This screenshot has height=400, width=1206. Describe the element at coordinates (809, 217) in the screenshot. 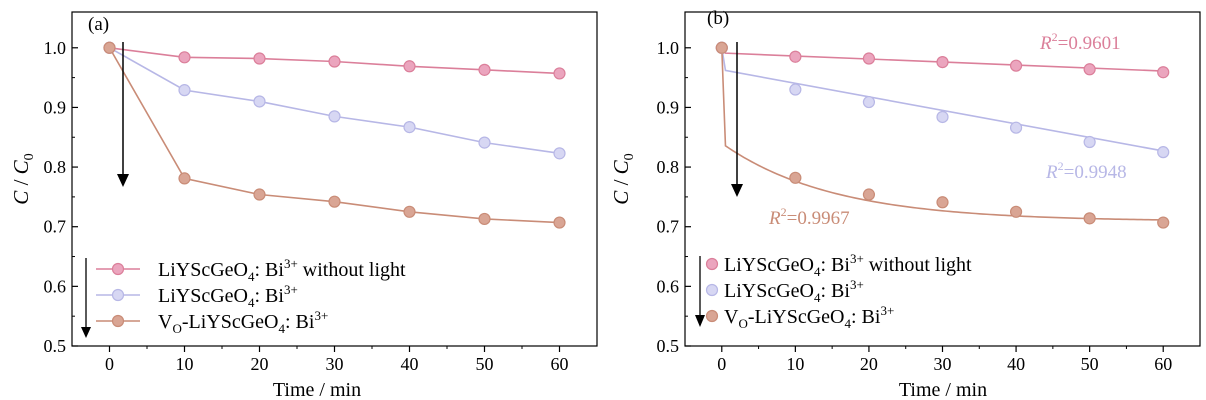

I see `r2-label-salmon: R2=0.9967` at that location.